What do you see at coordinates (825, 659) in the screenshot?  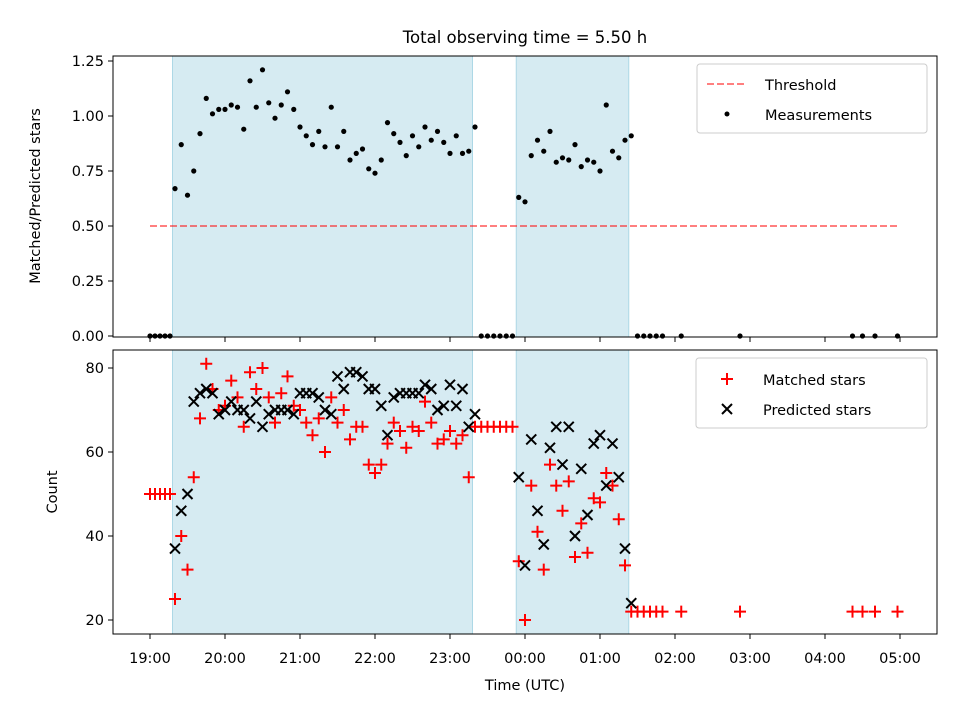 I see `x-tick-label: 04:00` at bounding box center [825, 659].